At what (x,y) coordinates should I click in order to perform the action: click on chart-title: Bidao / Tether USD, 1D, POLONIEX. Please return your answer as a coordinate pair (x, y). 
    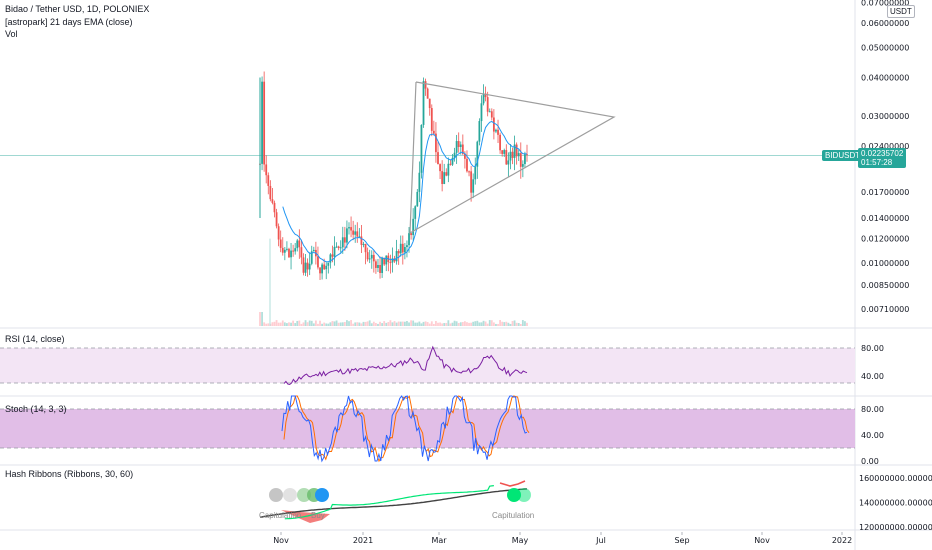
    Looking at the image, I should click on (77, 9).